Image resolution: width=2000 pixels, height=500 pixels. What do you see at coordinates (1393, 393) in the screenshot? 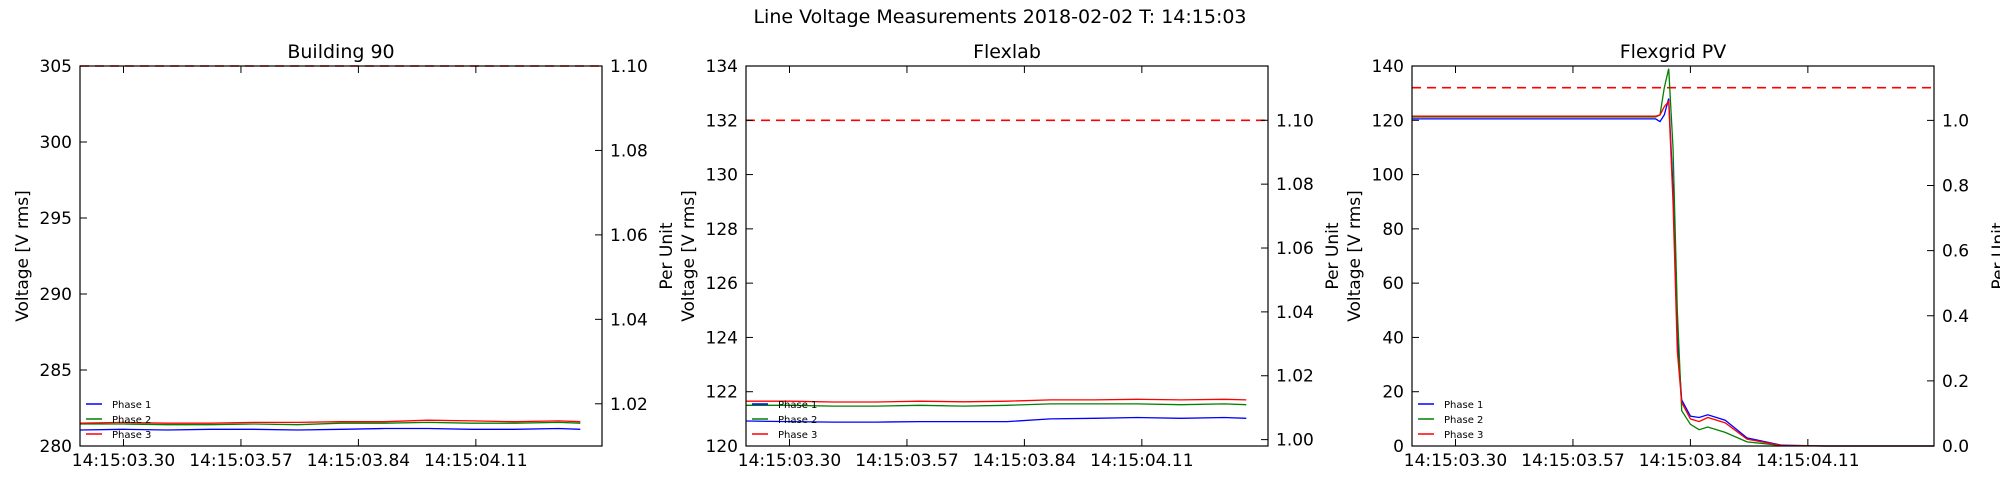
I see `y-tick-label: 20` at bounding box center [1393, 393].